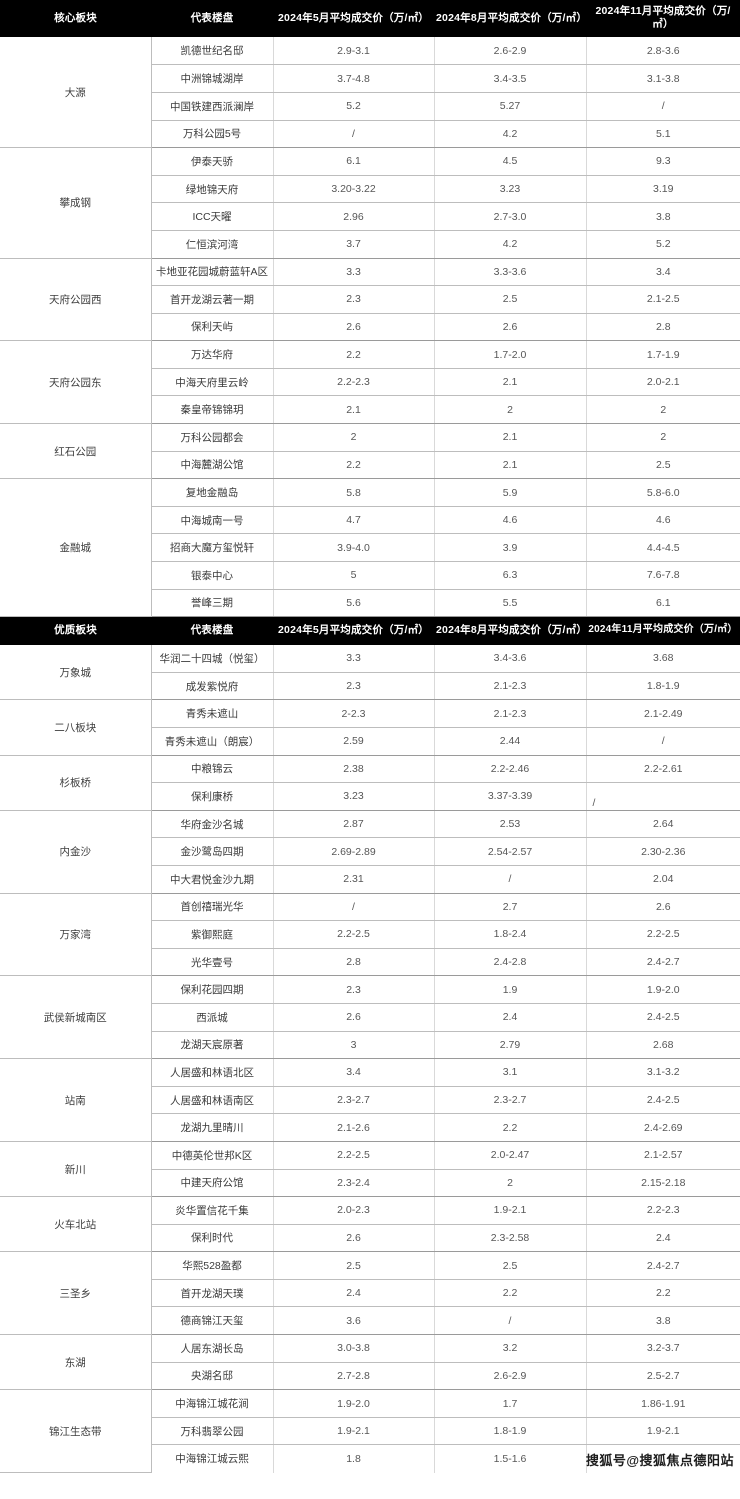 The width and height of the screenshot is (740, 1499). I want to click on table-row: 三圣乡 华熙528盈都 2.5 2.5 2.4-2.7, so click(370, 1293).